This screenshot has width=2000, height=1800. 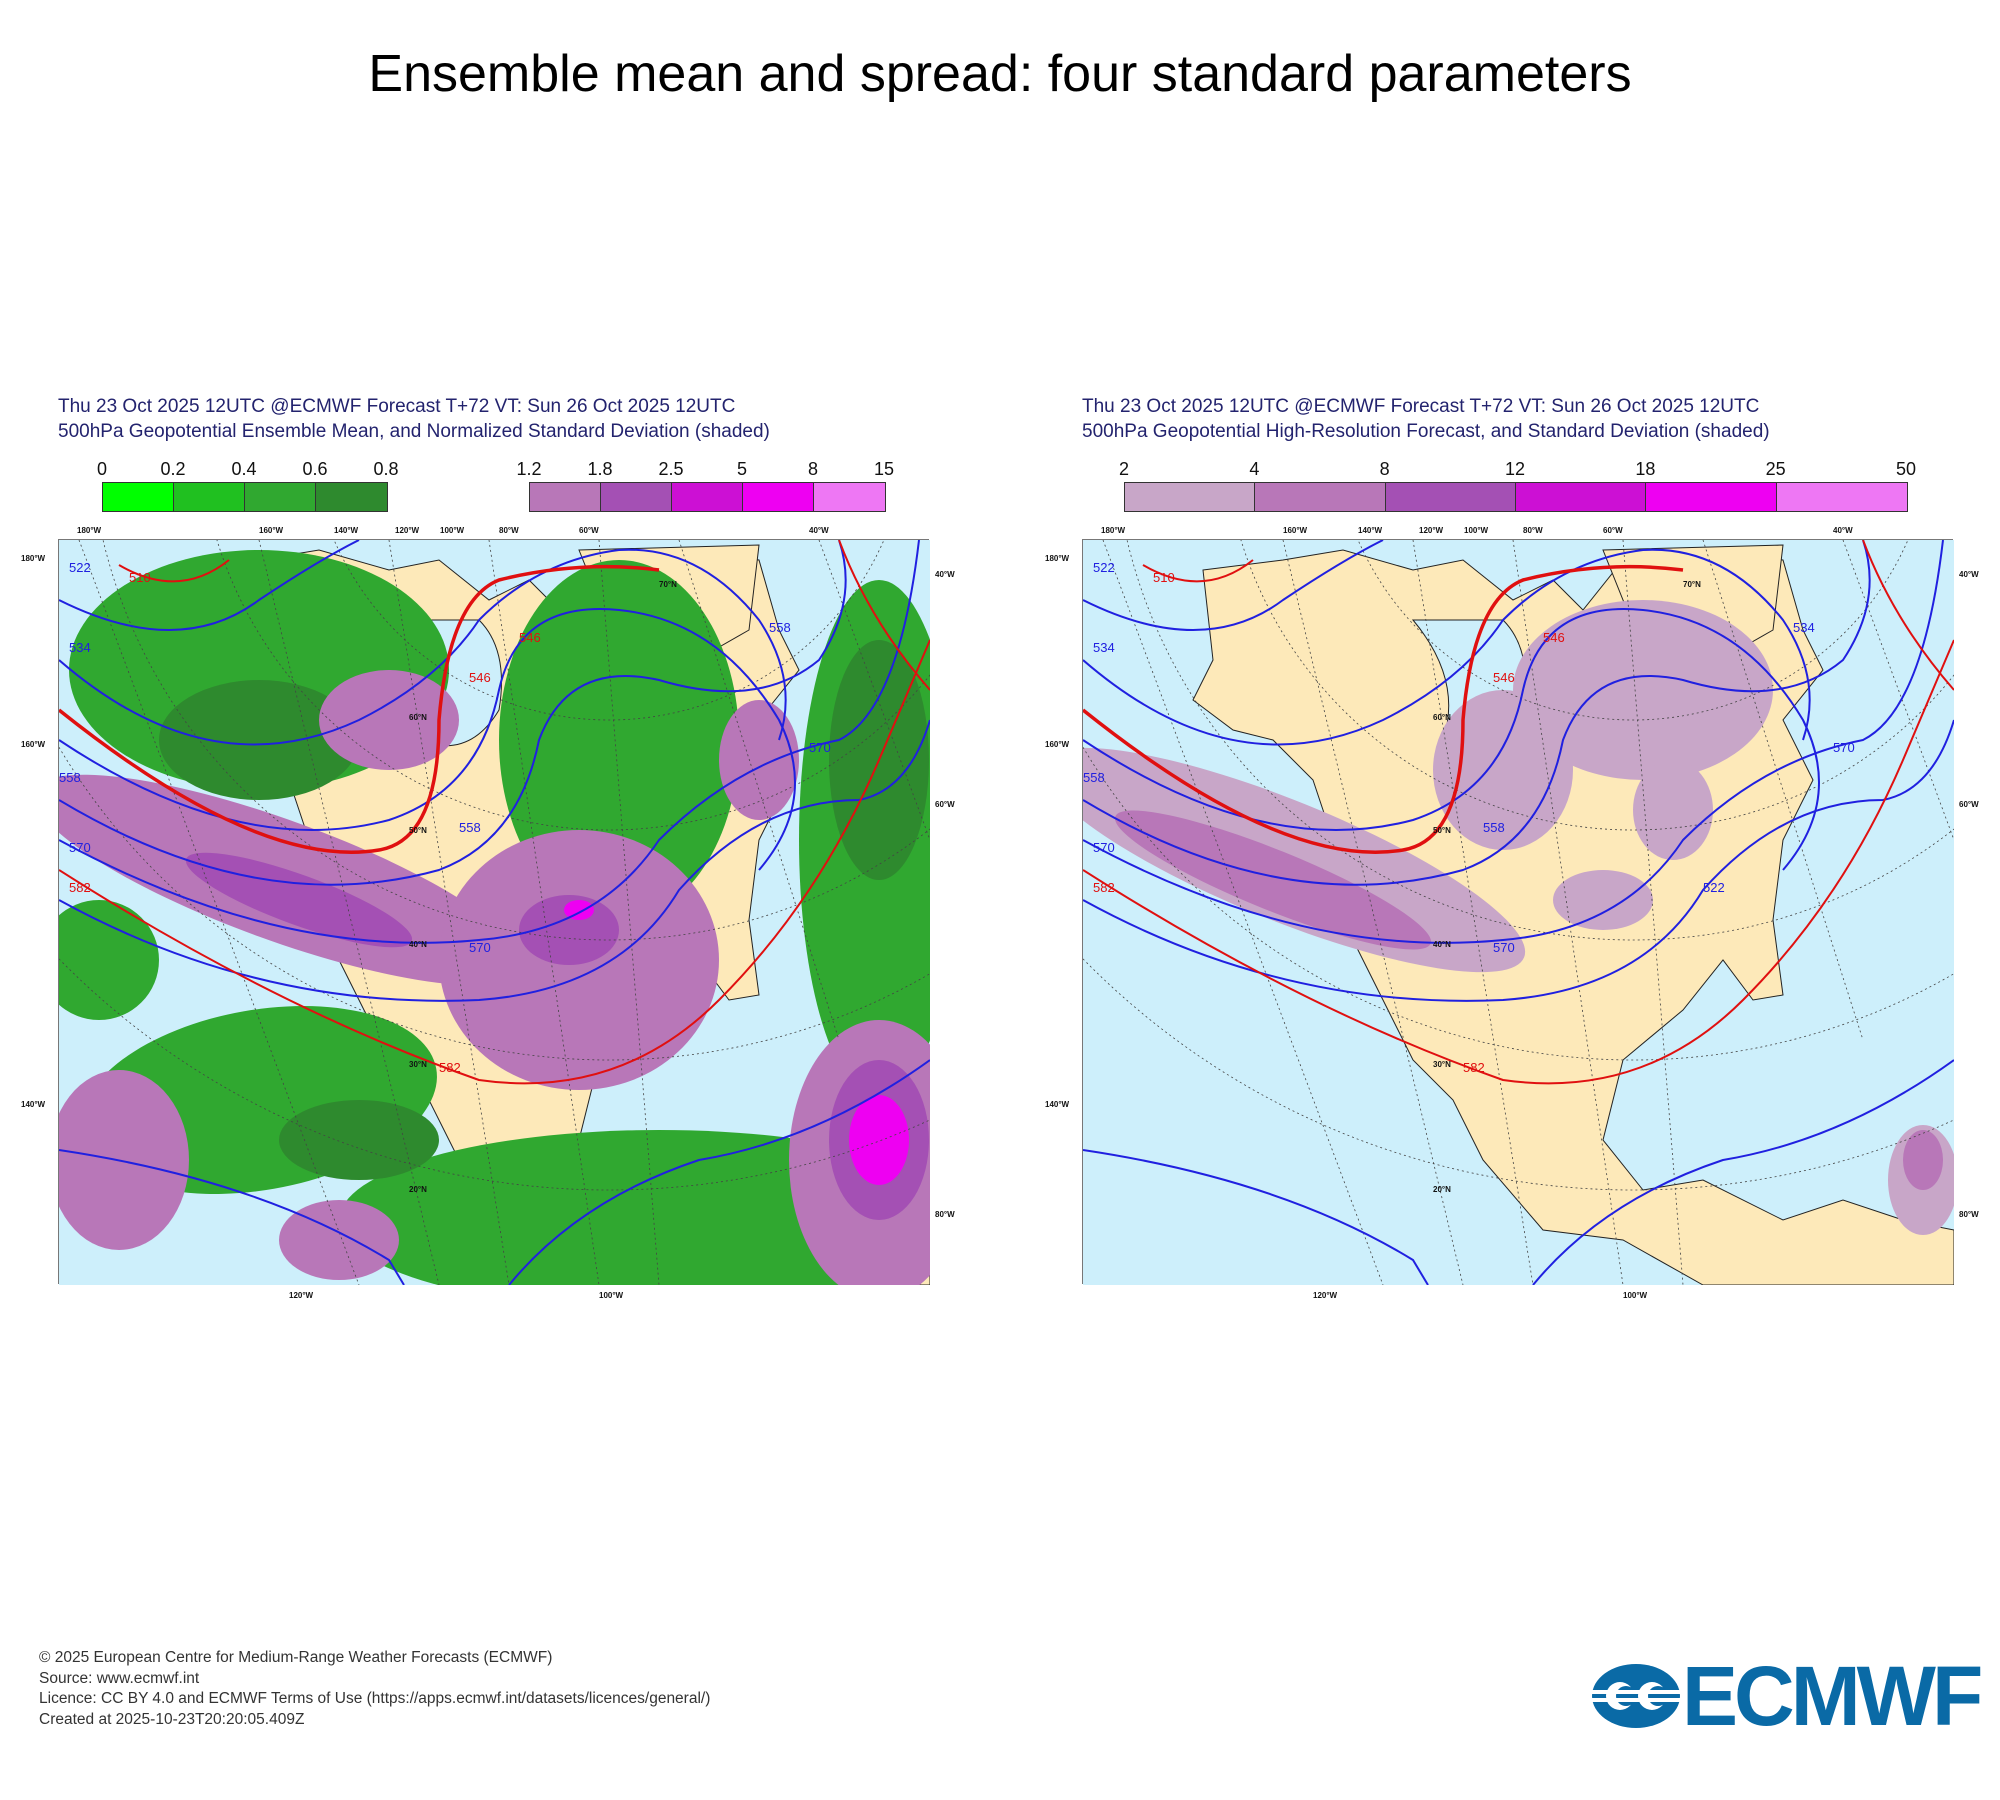 What do you see at coordinates (418, 944) in the screenshot?
I see `latitude-label: 40°N` at bounding box center [418, 944].